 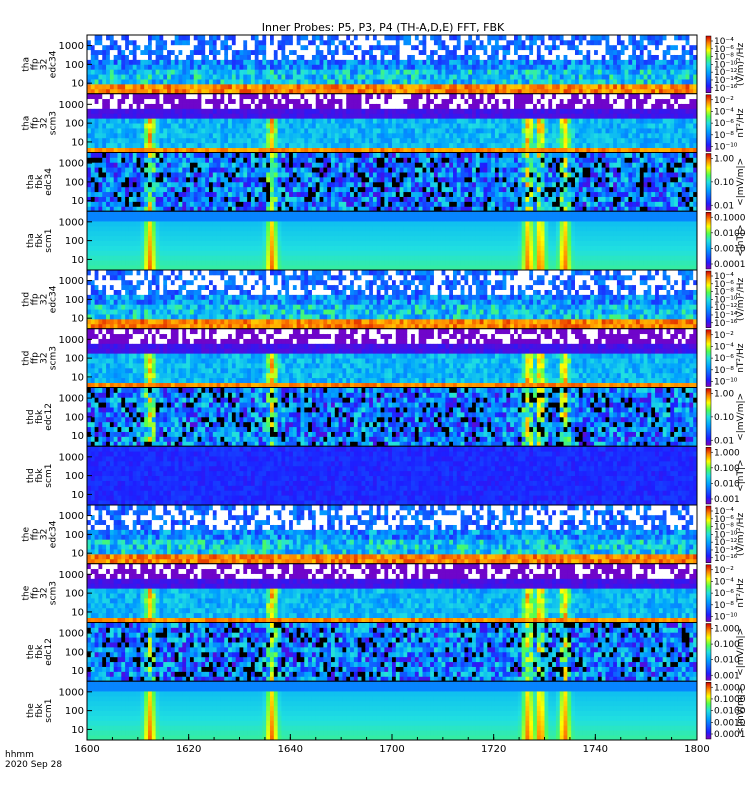 I want to click on panel-label-line: 32, so click(x=45, y=122).